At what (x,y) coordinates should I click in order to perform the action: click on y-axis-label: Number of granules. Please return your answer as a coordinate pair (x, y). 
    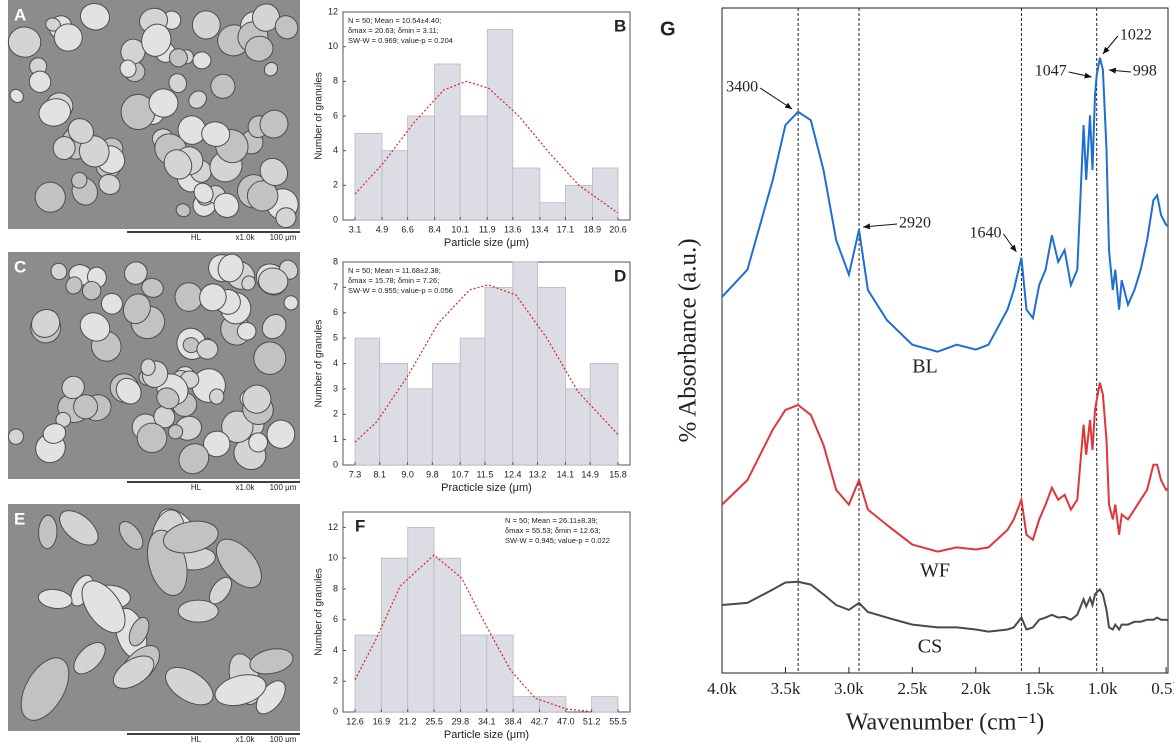
    Looking at the image, I should click on (319, 612).